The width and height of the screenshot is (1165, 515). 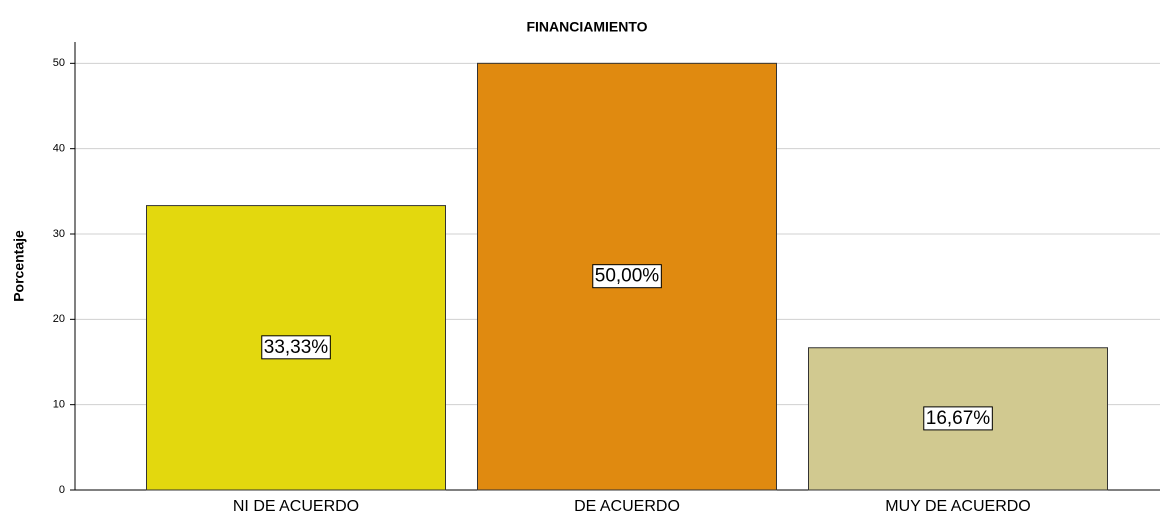 I want to click on value-label: 16,67%, so click(x=958, y=418).